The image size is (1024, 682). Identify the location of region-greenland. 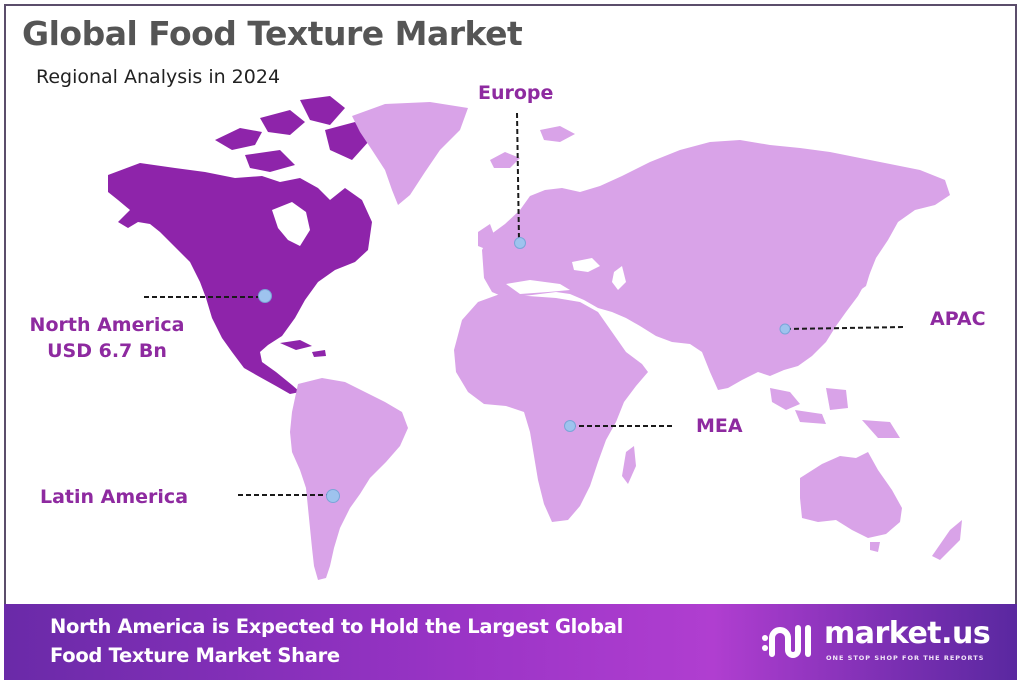
(410, 153).